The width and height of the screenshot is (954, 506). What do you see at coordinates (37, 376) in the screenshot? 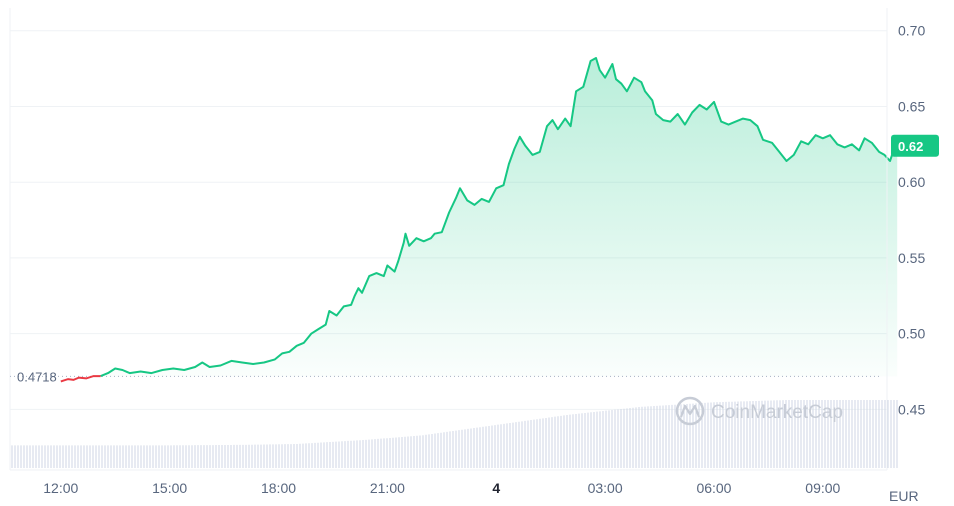
I see `start-price-label: 0.4718` at bounding box center [37, 376].